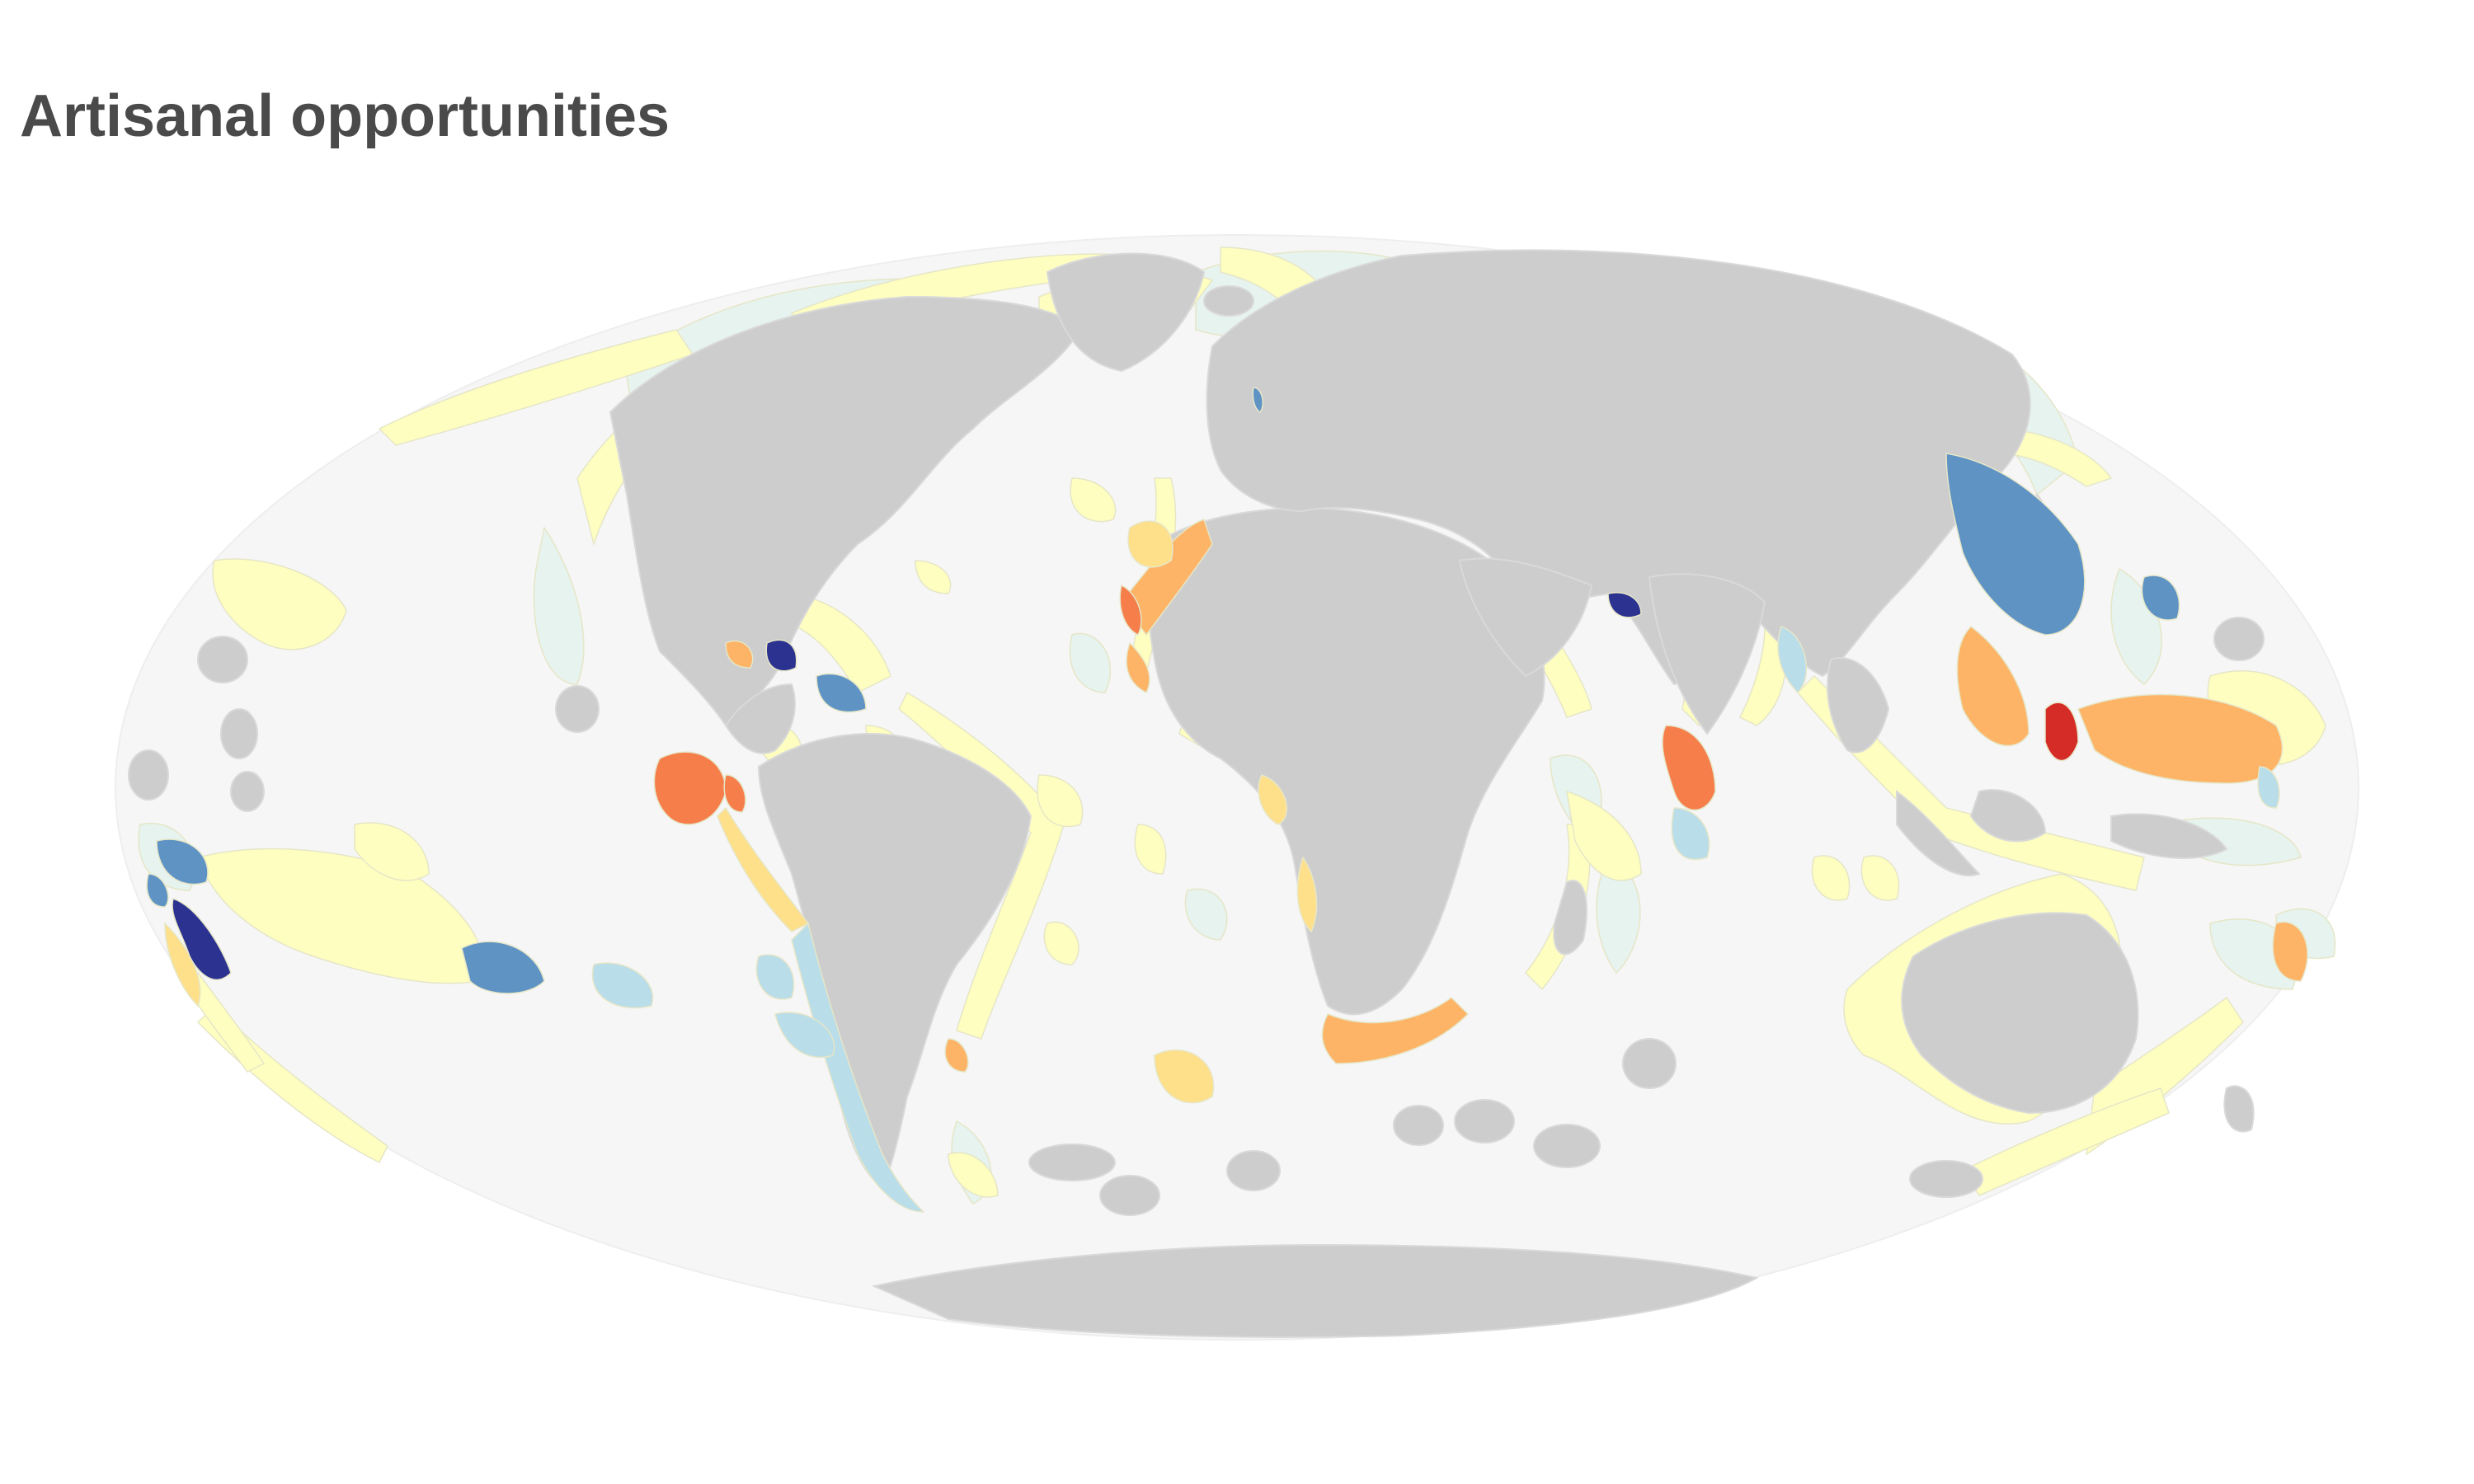 The width and height of the screenshot is (2474, 1484). Describe the element at coordinates (1126, 312) in the screenshot. I see `land-greenland` at that location.